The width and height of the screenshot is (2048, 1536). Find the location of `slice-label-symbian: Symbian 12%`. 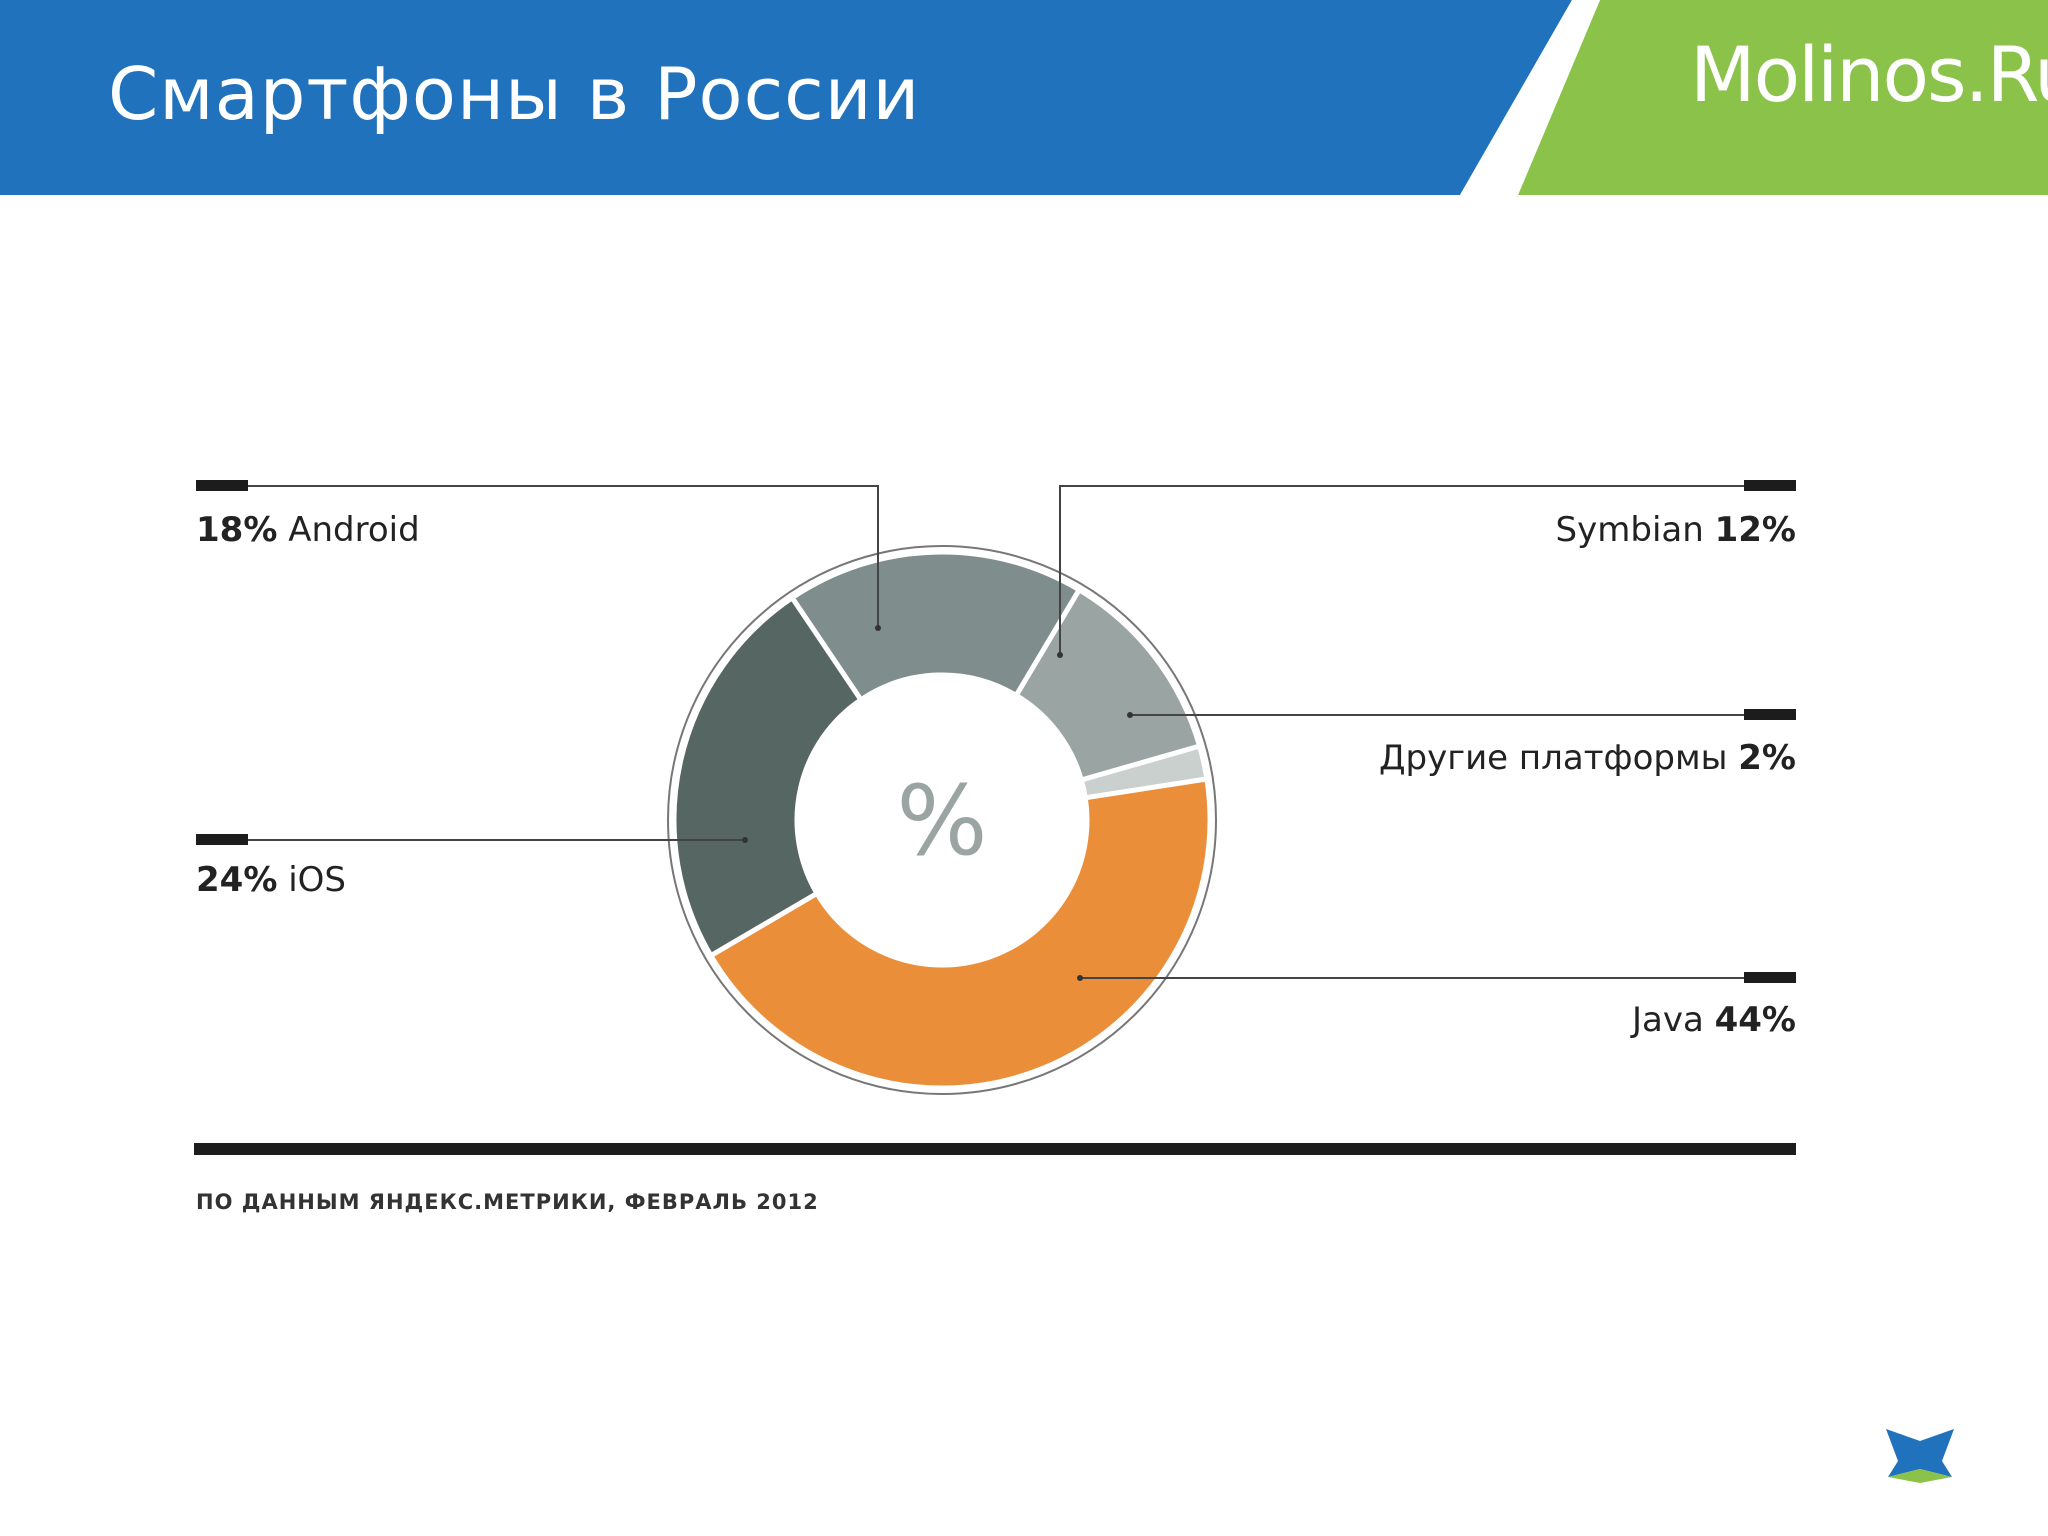

slice-label-symbian: Symbian 12% is located at coordinates (1676, 530).